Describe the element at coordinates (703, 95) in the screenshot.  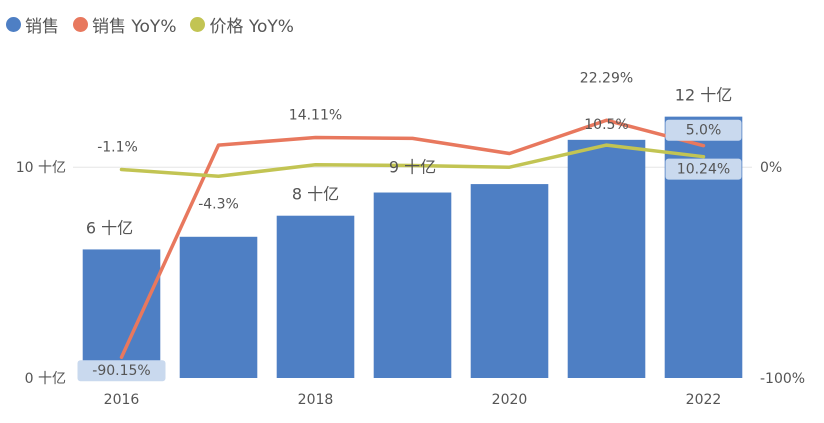
I see `bar-data-label: 12 十亿` at that location.